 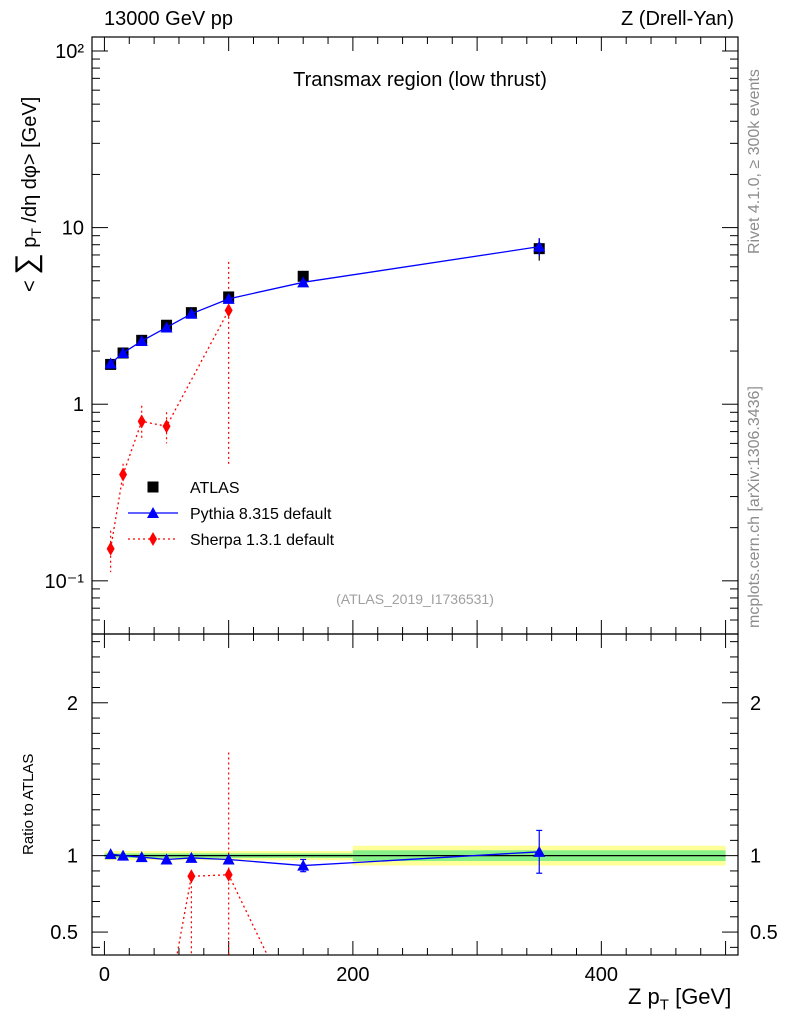 I want to click on y-axis-label-main: < ∑ pT /dη dφ> [GeV], so click(x=27, y=194).